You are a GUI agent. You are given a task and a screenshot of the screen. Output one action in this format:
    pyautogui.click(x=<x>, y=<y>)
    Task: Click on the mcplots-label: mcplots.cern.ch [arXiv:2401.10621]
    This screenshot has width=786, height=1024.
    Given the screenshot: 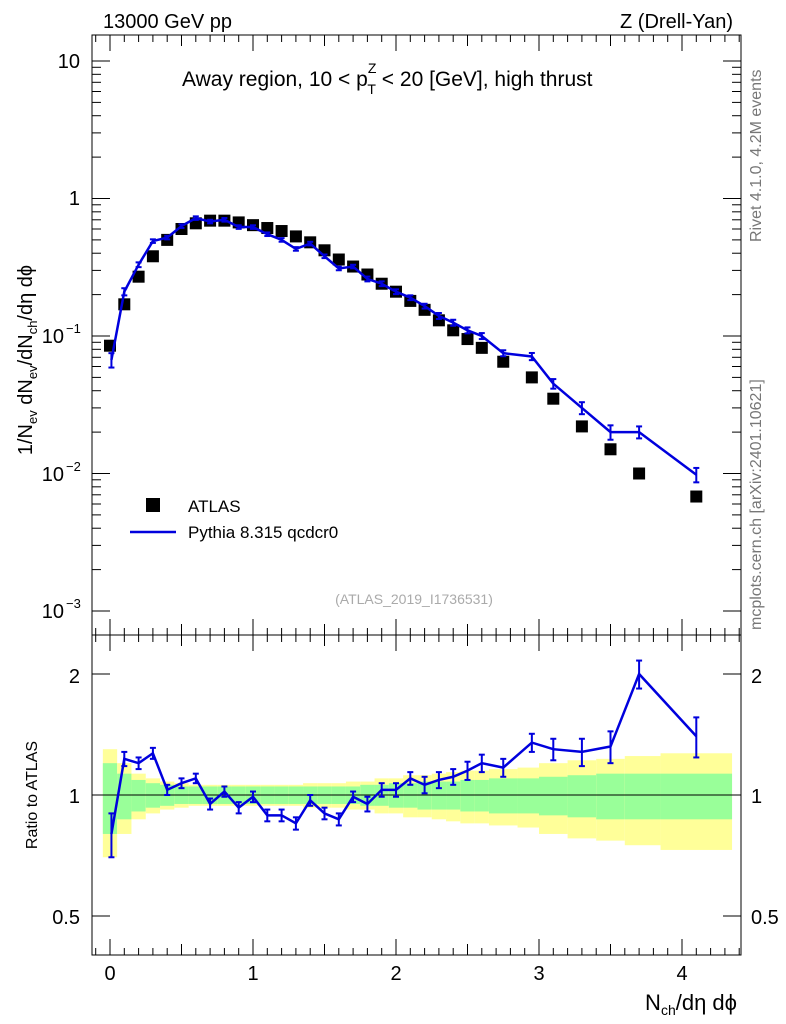 What is the action you would take?
    pyautogui.click(x=756, y=504)
    